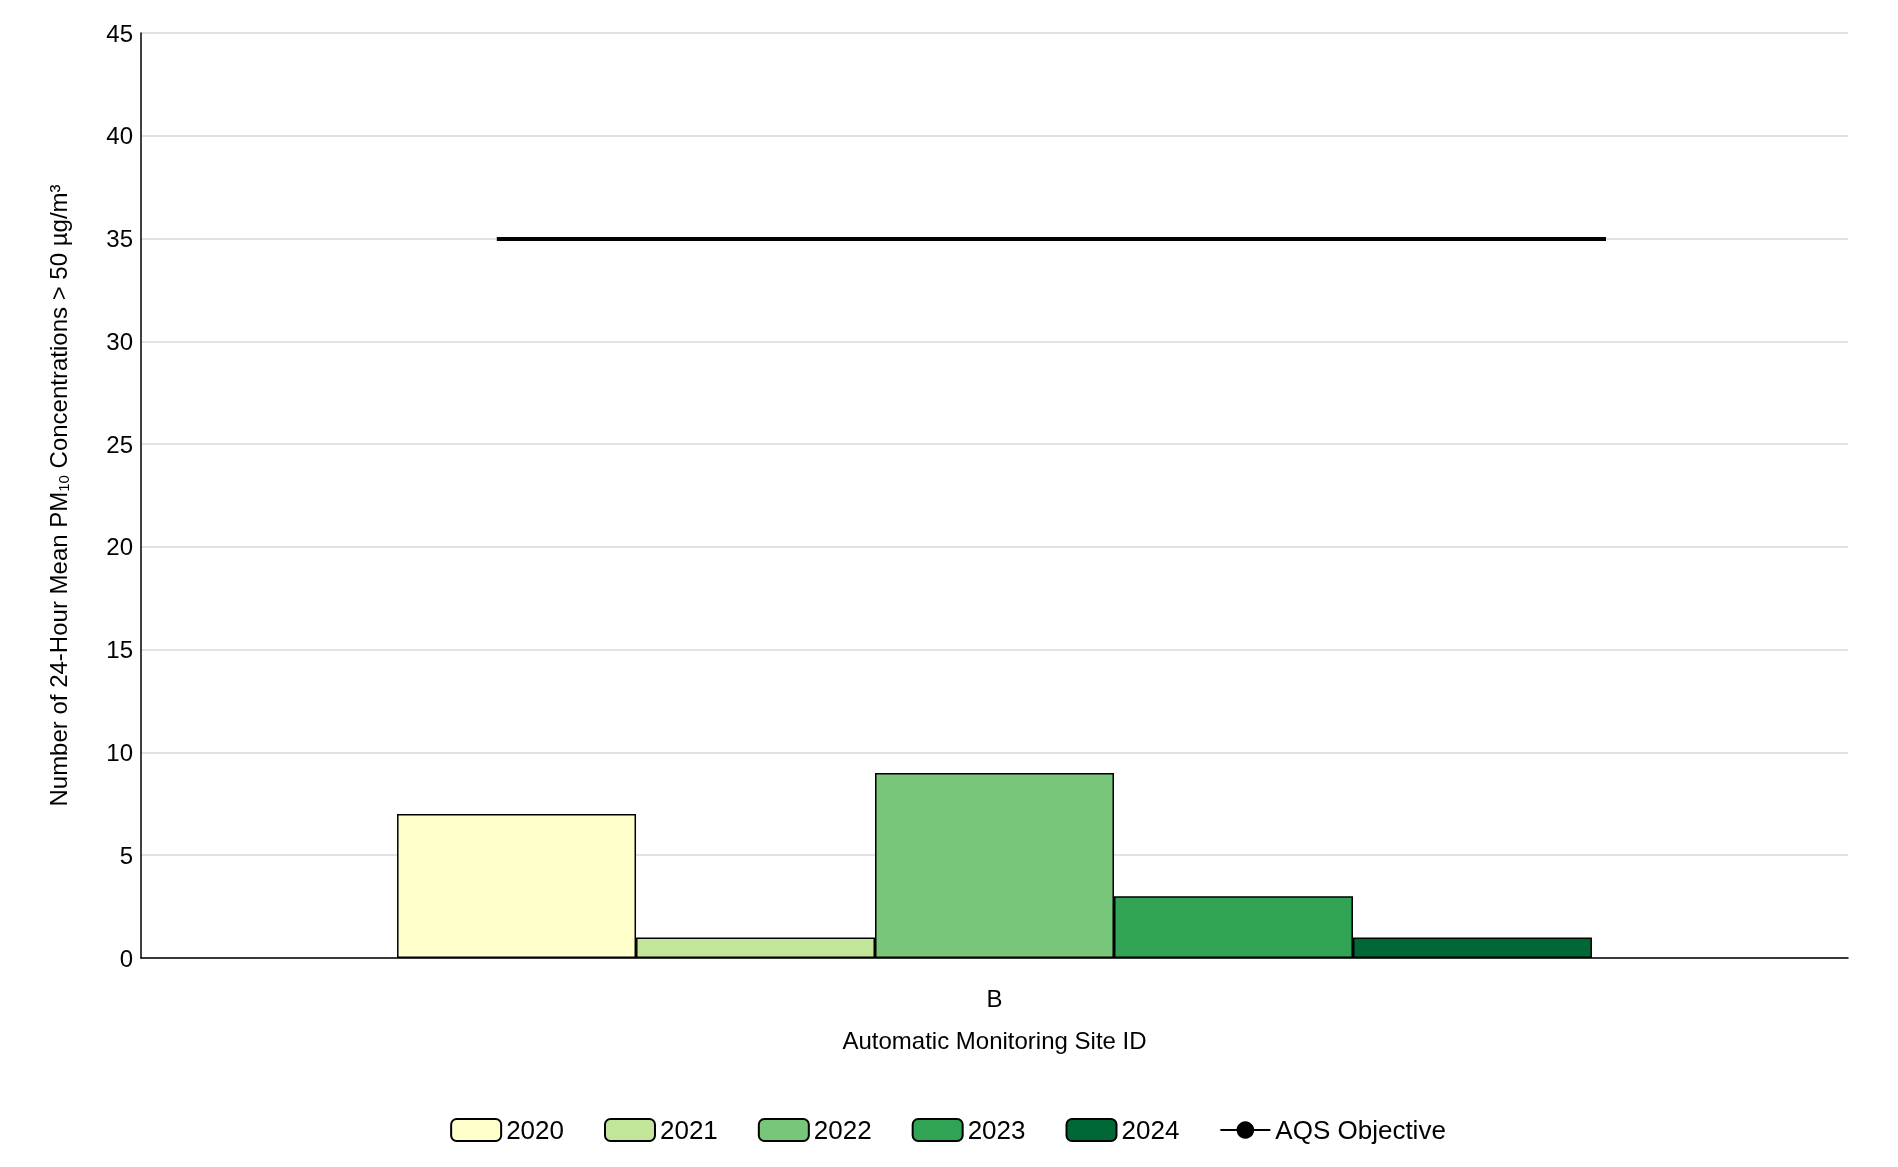 This screenshot has height=1167, width=1898. I want to click on legend-label: AQS Objective, so click(1360, 1130).